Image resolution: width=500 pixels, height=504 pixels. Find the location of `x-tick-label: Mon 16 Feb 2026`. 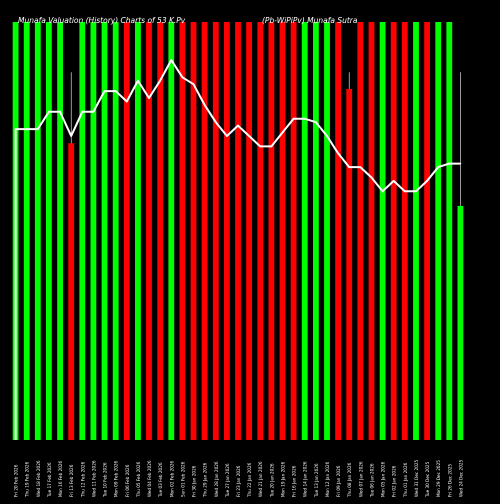

x-tick-label: Mon 16 Feb 2026 is located at coordinates (60, 478).